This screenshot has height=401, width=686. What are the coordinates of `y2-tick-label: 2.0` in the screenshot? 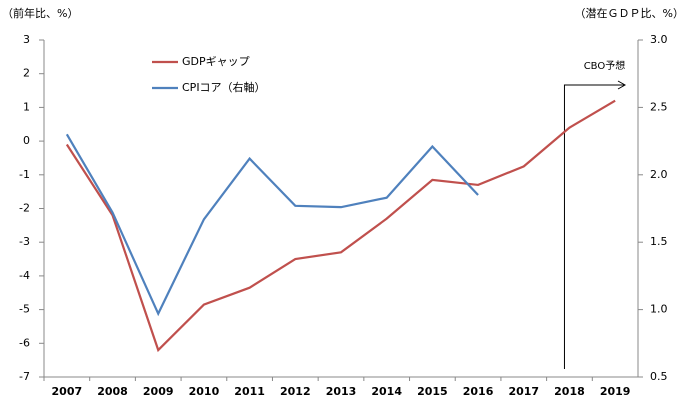 It's located at (659, 174).